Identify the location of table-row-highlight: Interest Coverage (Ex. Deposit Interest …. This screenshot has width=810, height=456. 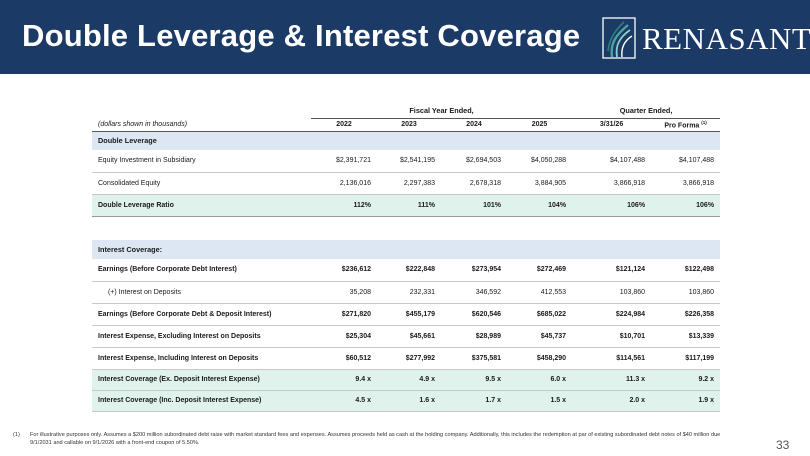
(406, 380).